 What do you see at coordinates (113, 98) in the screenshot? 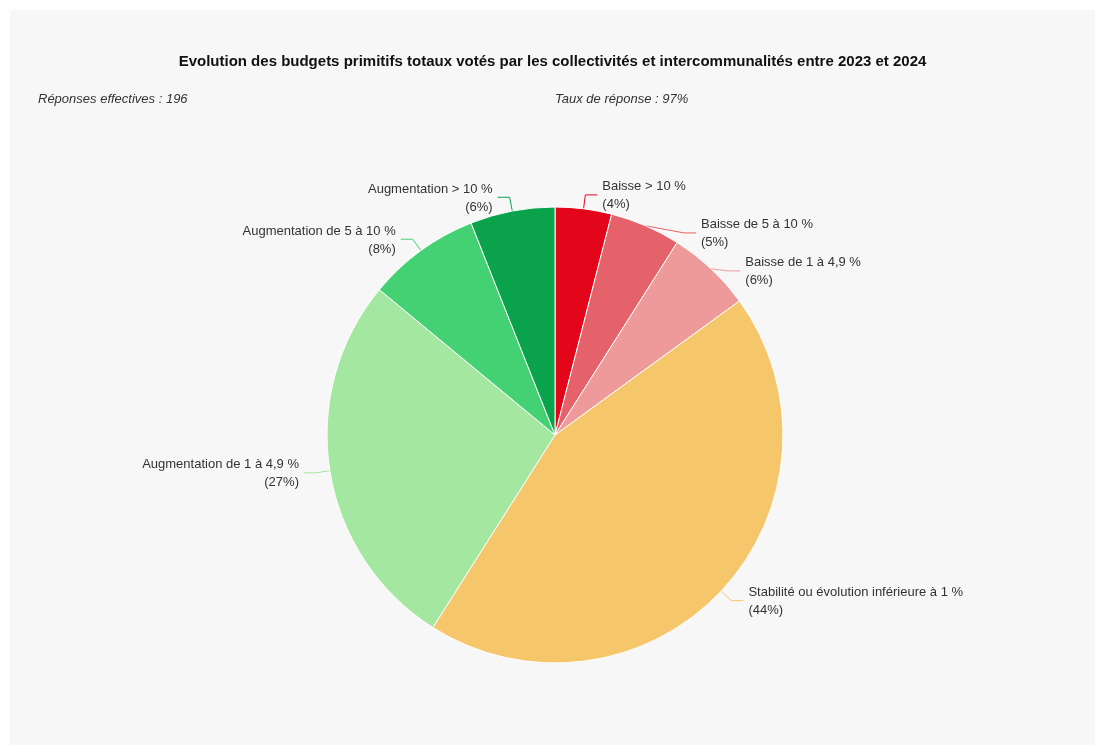
I see `text: Réponses effectives : 196` at bounding box center [113, 98].